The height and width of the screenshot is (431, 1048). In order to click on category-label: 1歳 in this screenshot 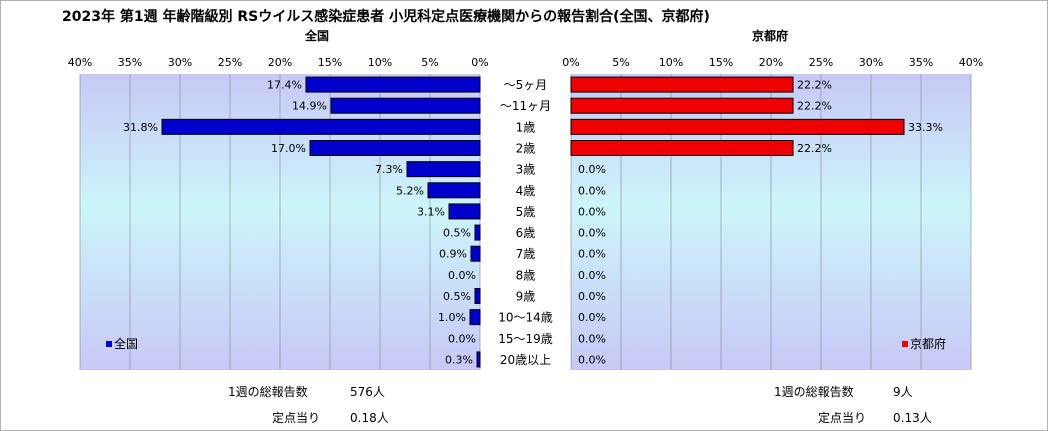, I will do `click(526, 127)`.